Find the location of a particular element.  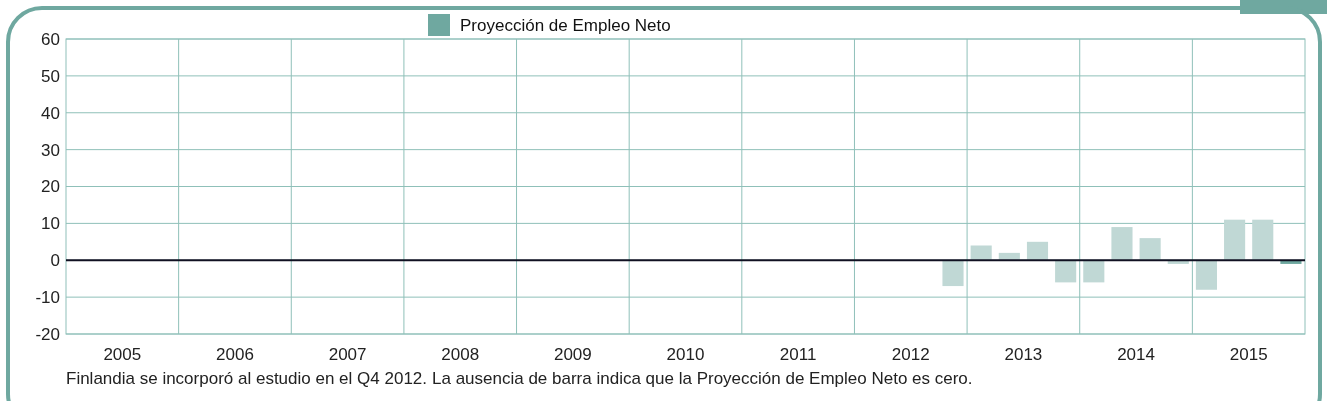

y-tick-label: 60 is located at coordinates (50, 39).